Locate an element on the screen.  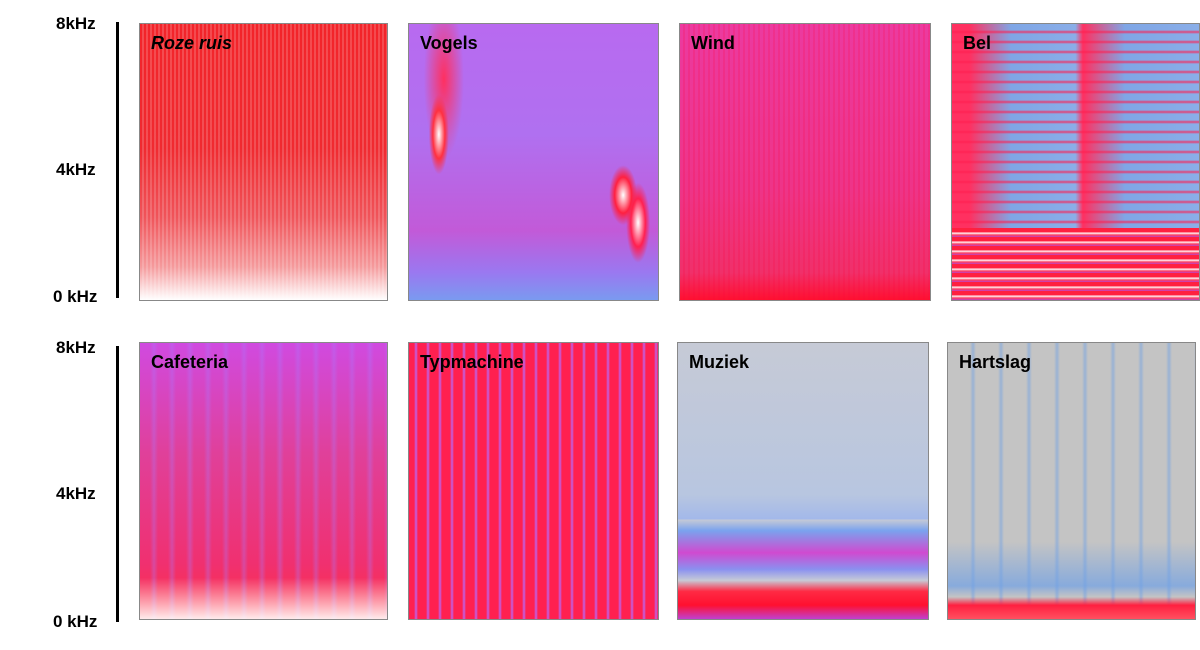
panel-title: Vogels is located at coordinates (449, 43).